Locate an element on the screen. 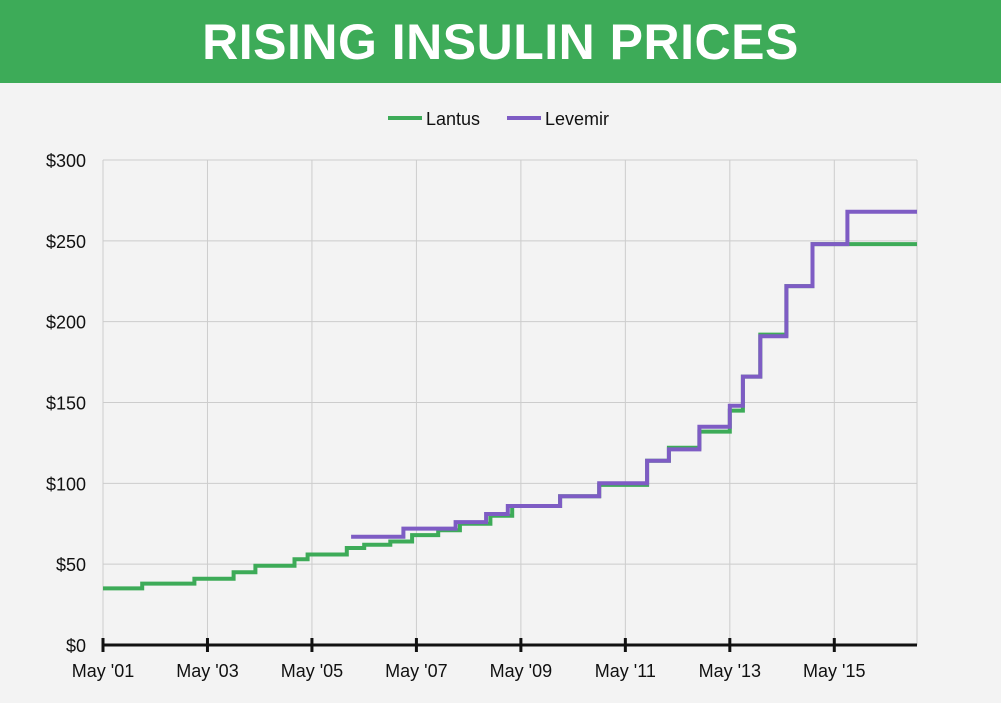  legend: Lantus Levemir is located at coordinates (498, 119).